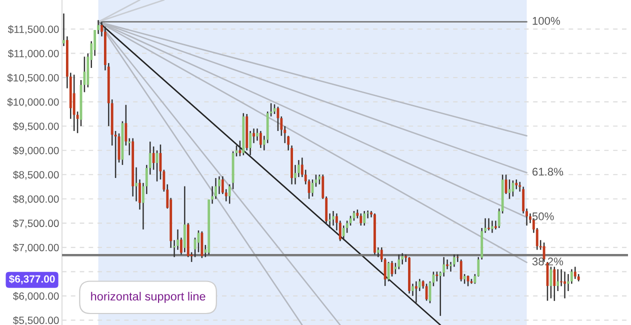  What do you see at coordinates (36, 320) in the screenshot?
I see `y-tick-label: $5,500.00` at bounding box center [36, 320].